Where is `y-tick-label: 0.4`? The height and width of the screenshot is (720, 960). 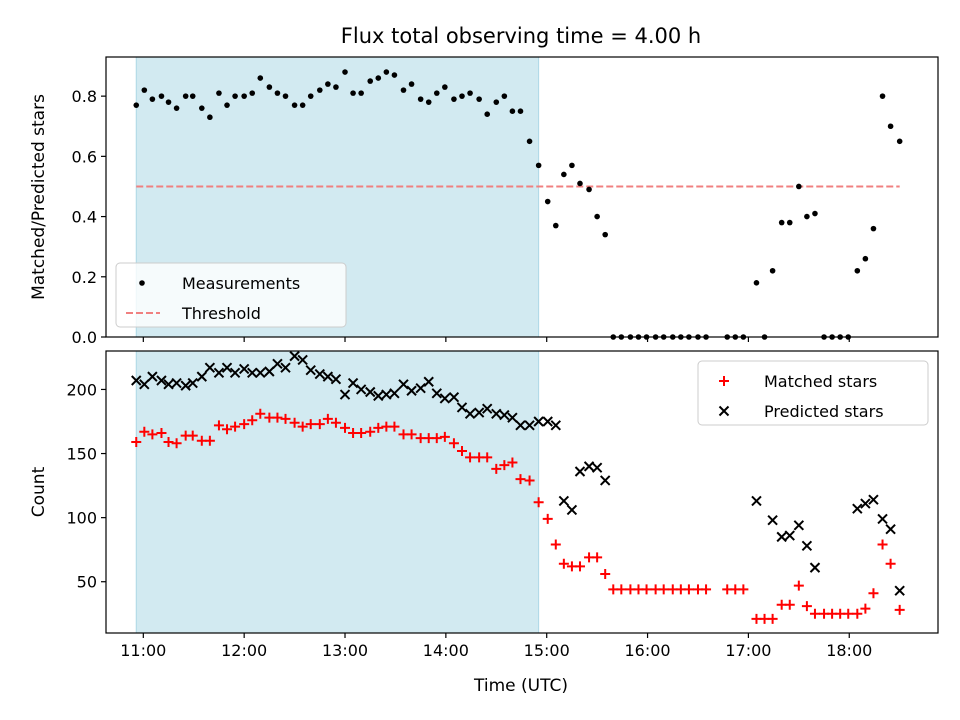
y-tick-label: 0.4 is located at coordinates (84, 217).